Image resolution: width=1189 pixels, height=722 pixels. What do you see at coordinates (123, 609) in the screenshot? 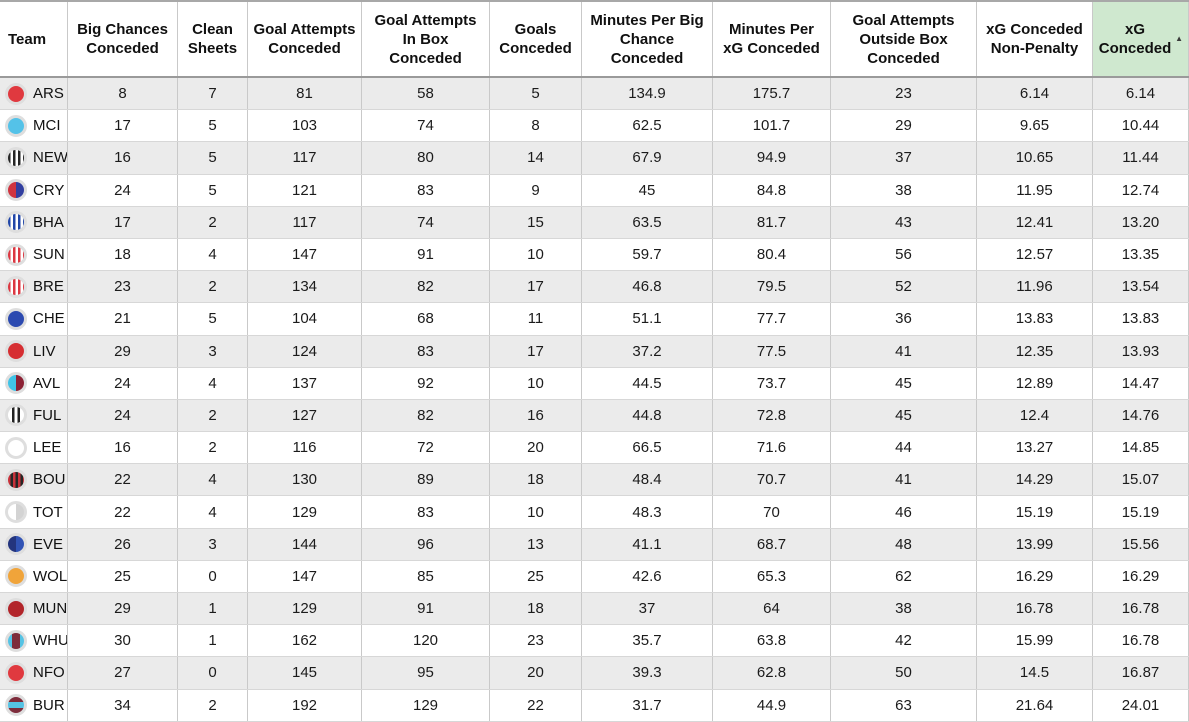
I see `stat-cell-big-chances-conceded: 29` at bounding box center [123, 609].